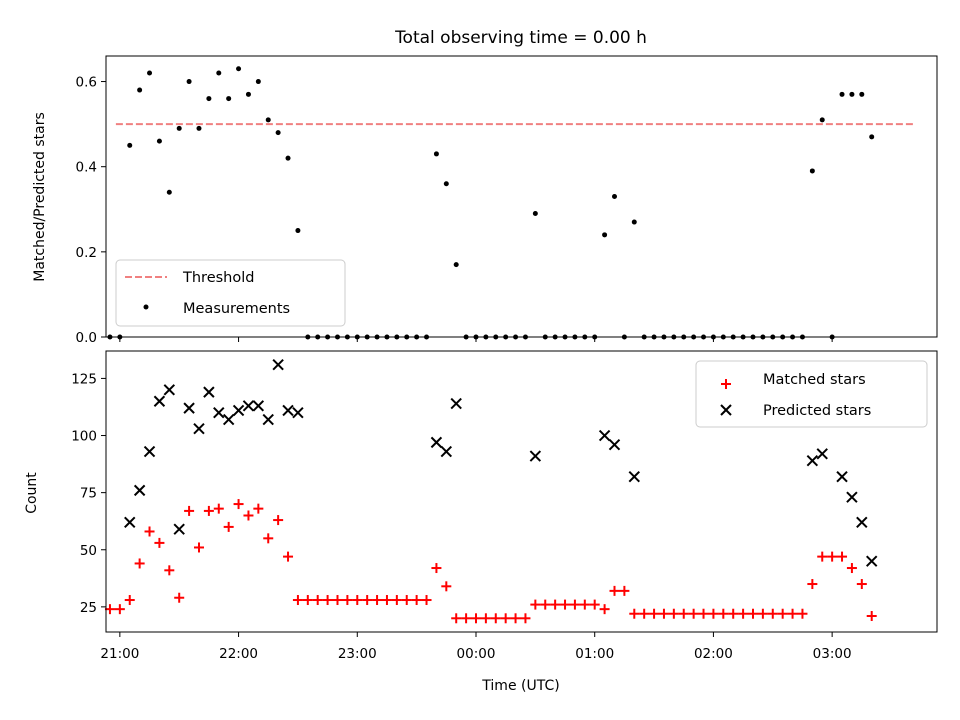 The width and height of the screenshot is (960, 720). Describe the element at coordinates (88, 551) in the screenshot. I see `count-y-tick-label: 50` at that location.